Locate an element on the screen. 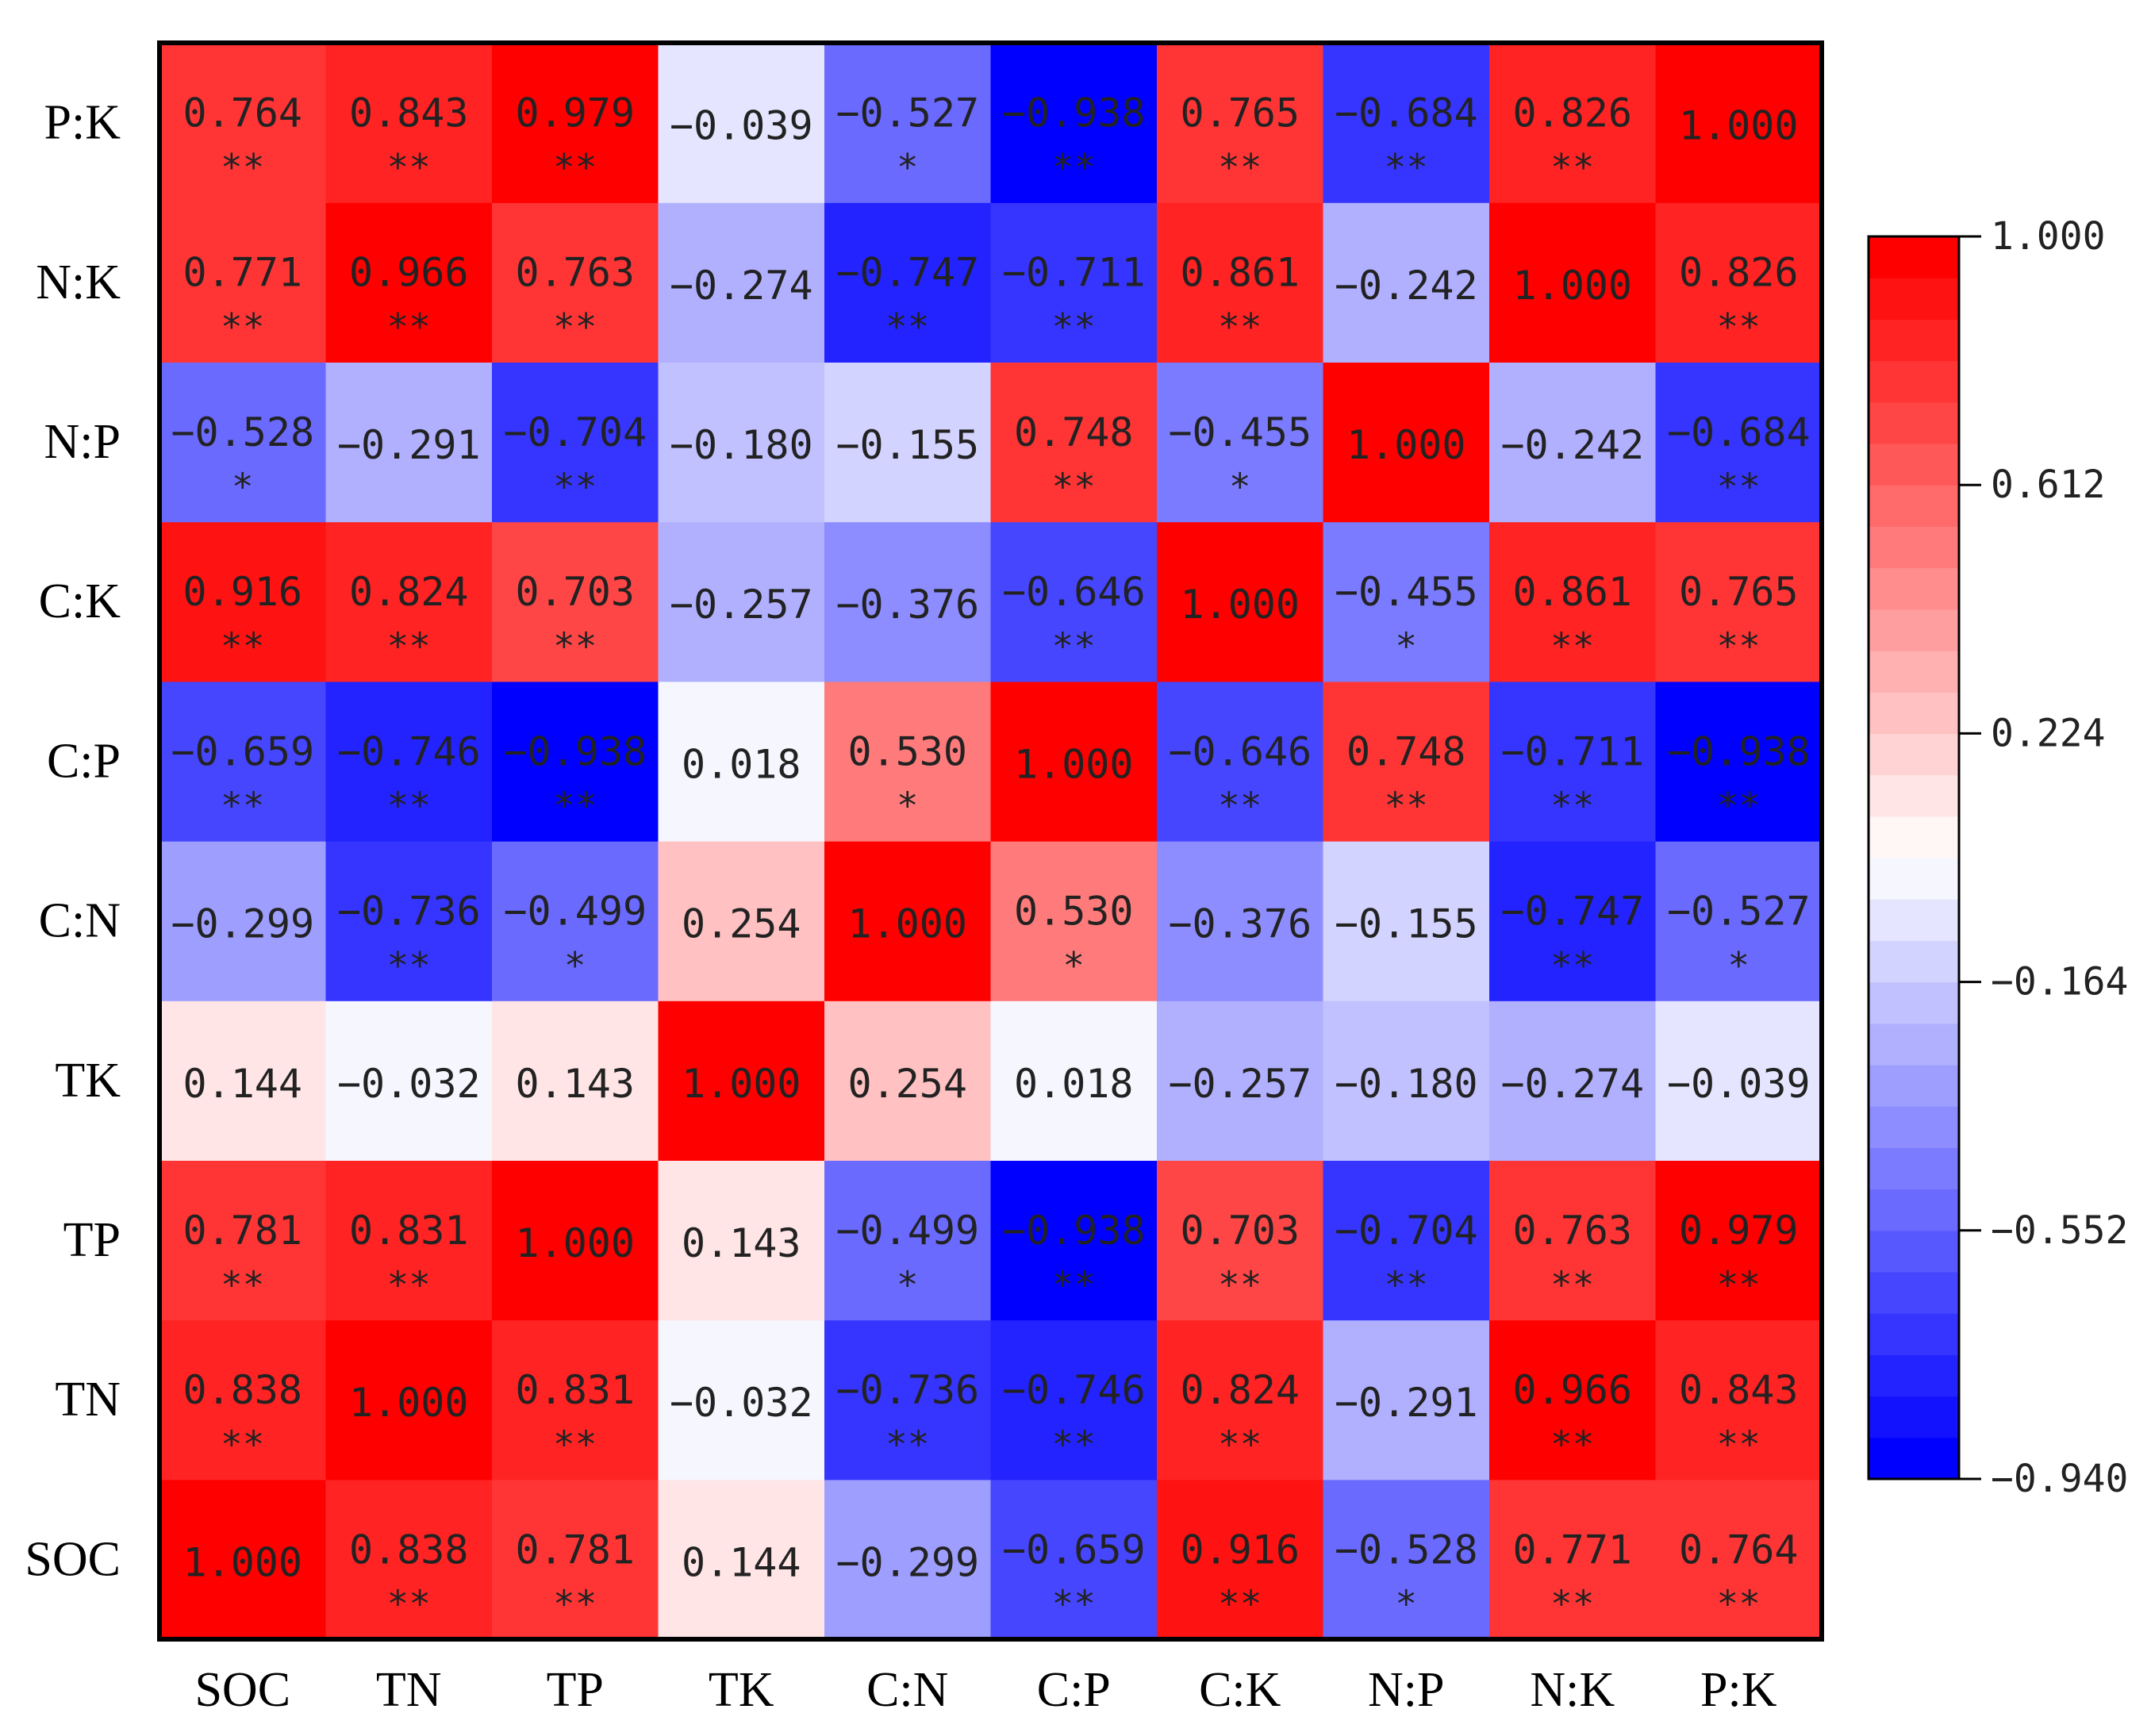 The image size is (2151, 1736). y-tick-label: C:K is located at coordinates (80, 601).